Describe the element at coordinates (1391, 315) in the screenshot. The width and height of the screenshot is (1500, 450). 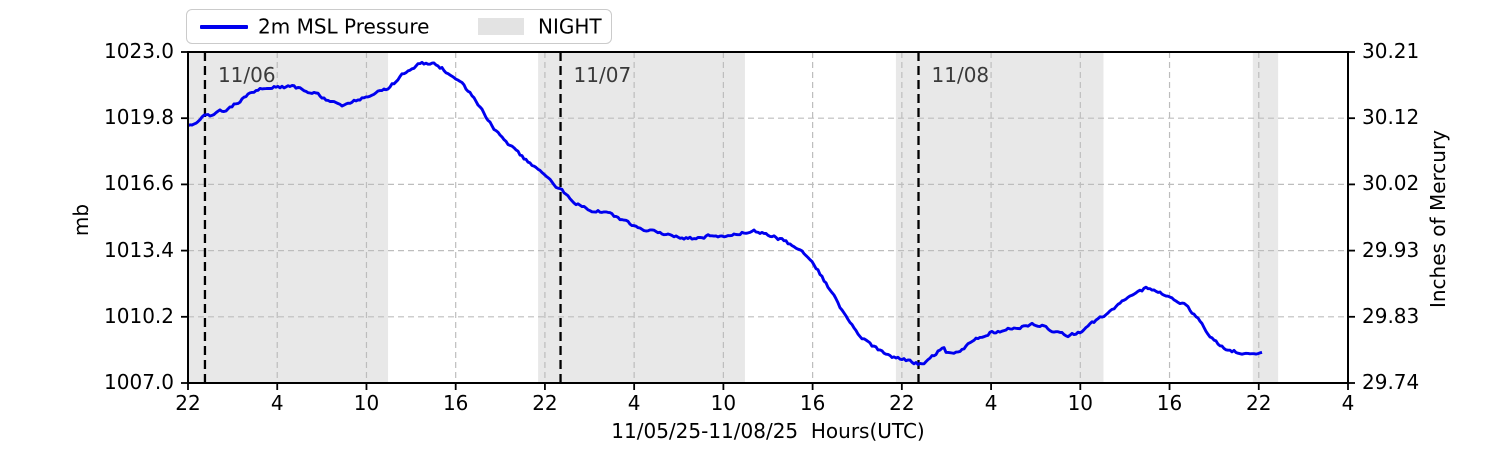
I see `y-right-tick-label: 29.83` at that location.